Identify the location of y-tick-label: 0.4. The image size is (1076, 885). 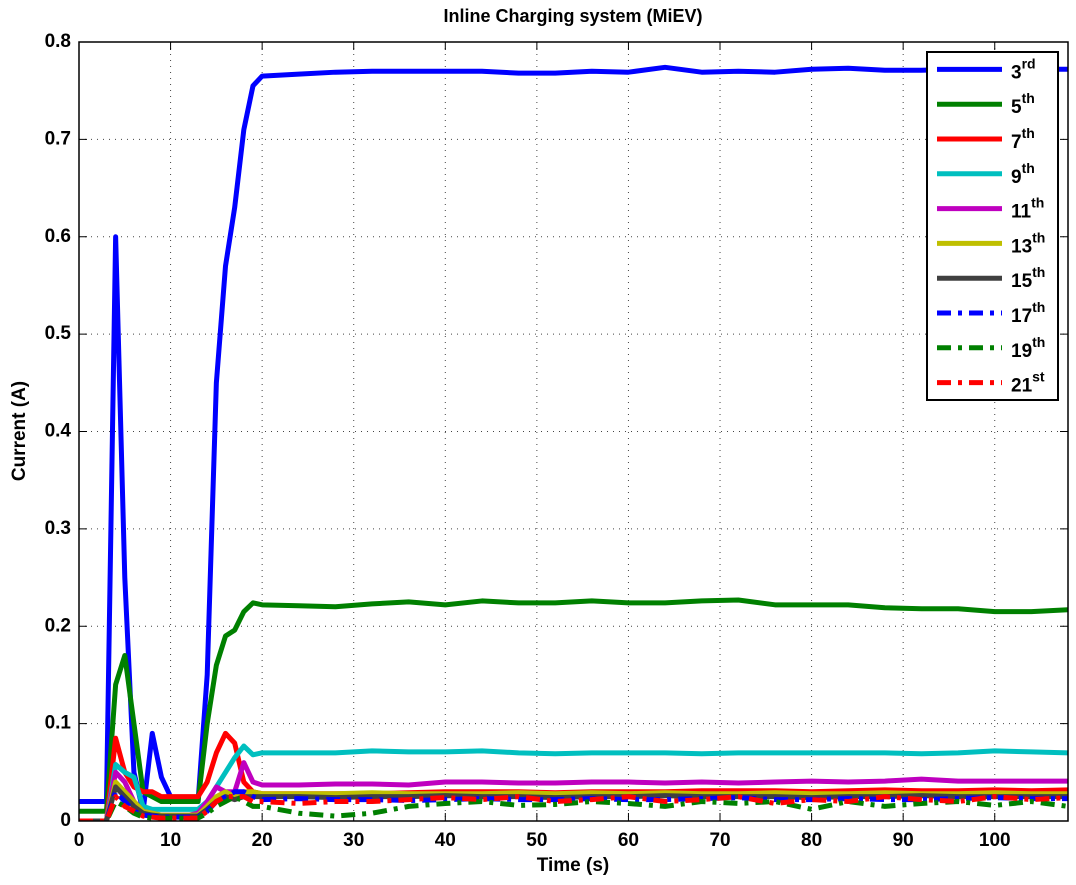
(58, 431).